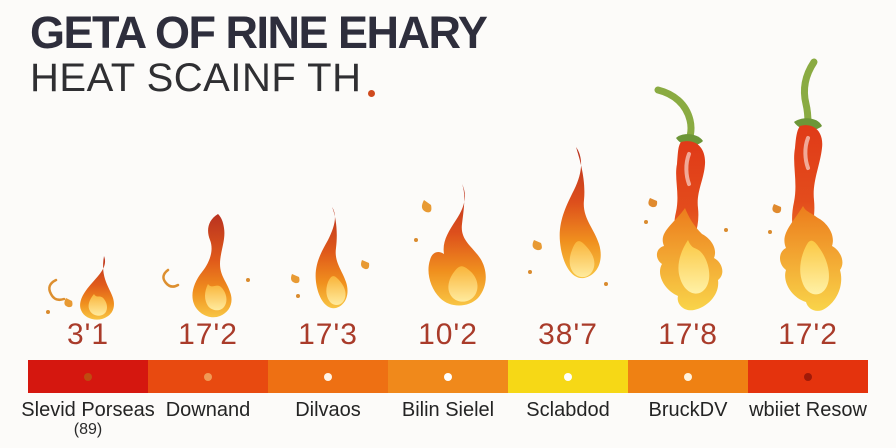  Describe the element at coordinates (206, 266) in the screenshot. I see `curved-flame-icon` at that location.